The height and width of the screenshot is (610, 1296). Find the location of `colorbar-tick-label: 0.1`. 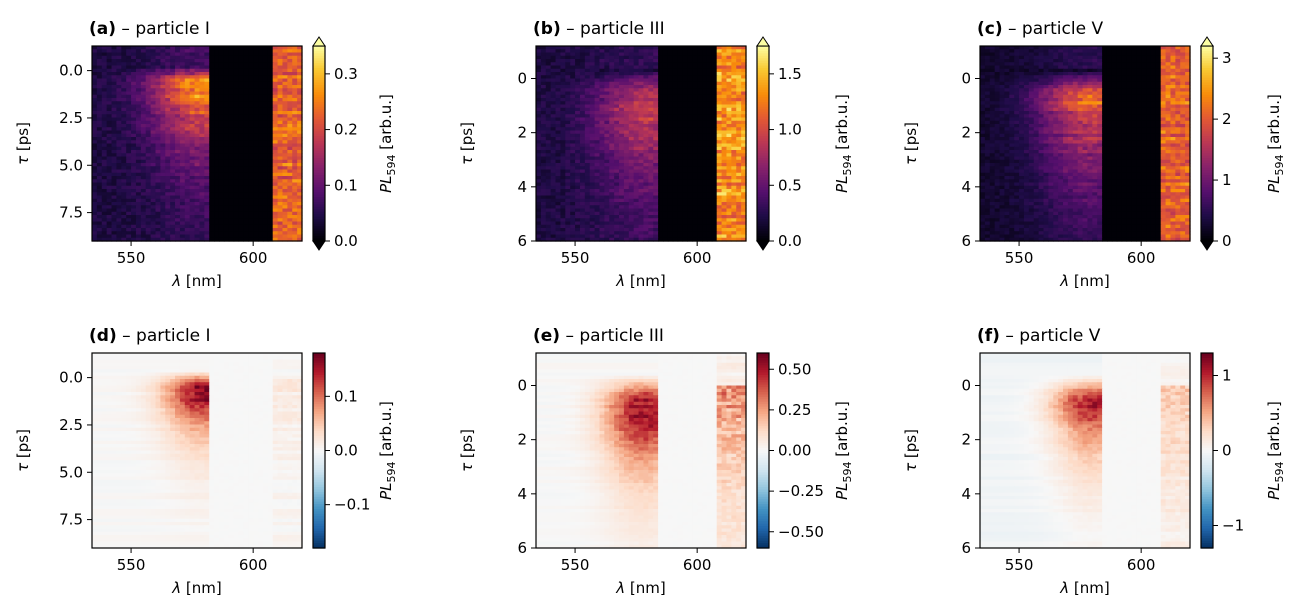

colorbar-tick-label: 0.1 is located at coordinates (346, 185).